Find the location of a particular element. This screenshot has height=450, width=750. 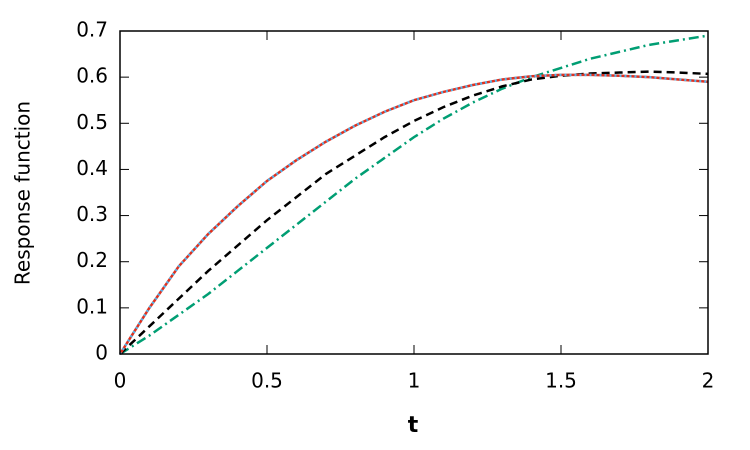

x-tick-label: 1.5 is located at coordinates (561, 381).